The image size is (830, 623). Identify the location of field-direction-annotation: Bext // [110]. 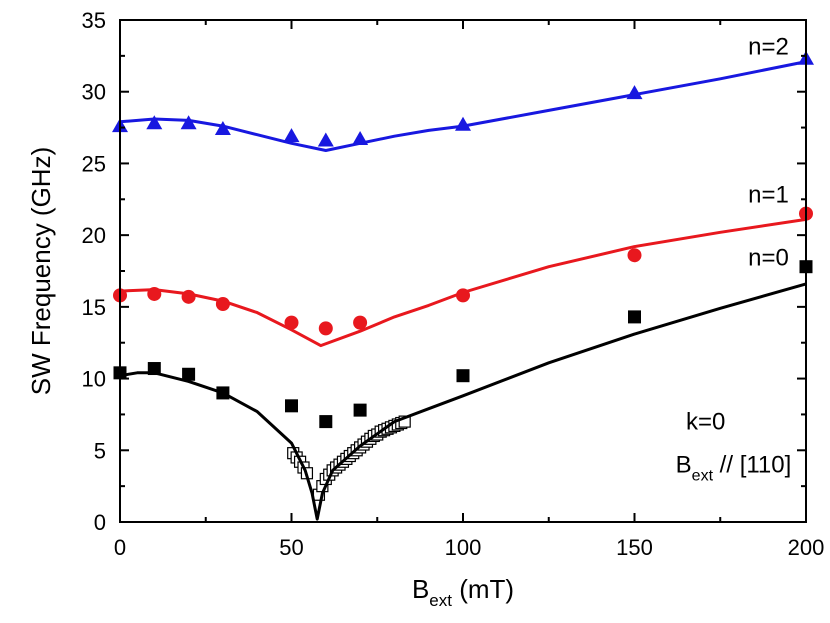
(734, 468).